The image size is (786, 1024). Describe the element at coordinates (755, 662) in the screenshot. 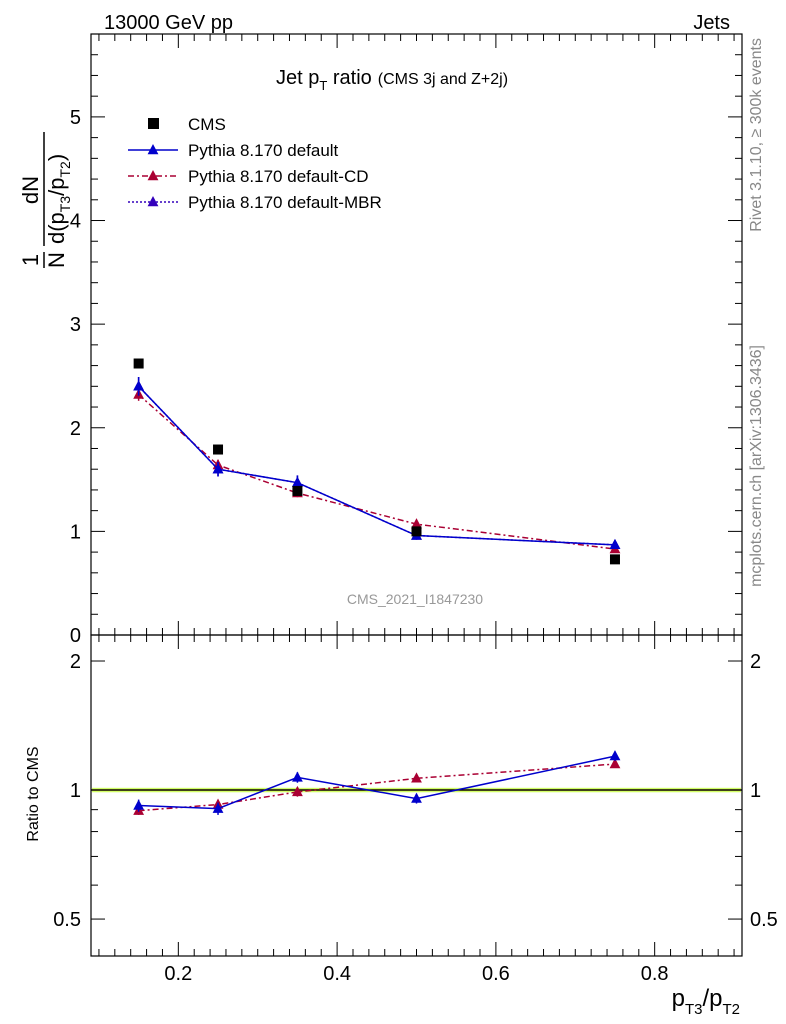

I see `ratio-tick-label-right: 2` at that location.